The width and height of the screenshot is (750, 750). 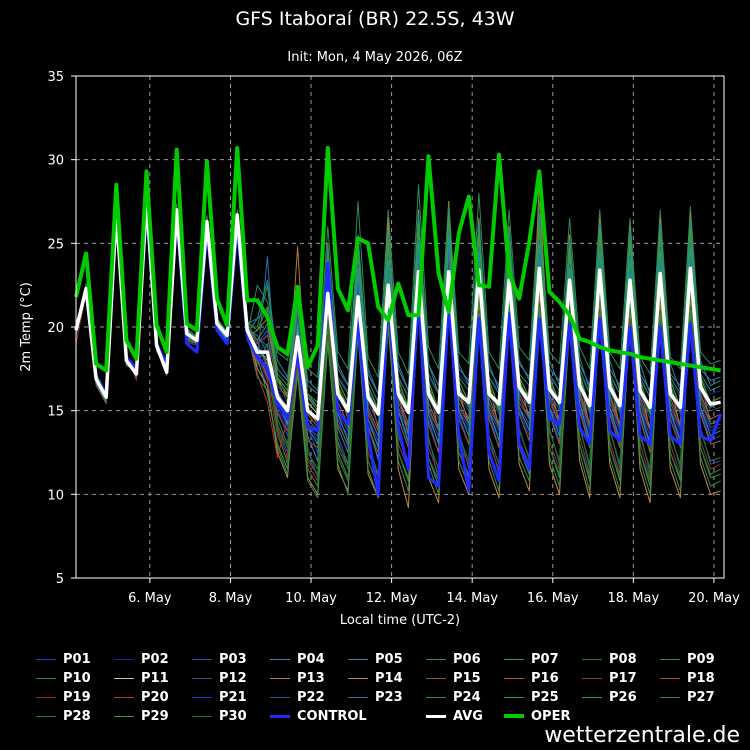 I want to click on legend-label: P02, so click(x=155, y=659).